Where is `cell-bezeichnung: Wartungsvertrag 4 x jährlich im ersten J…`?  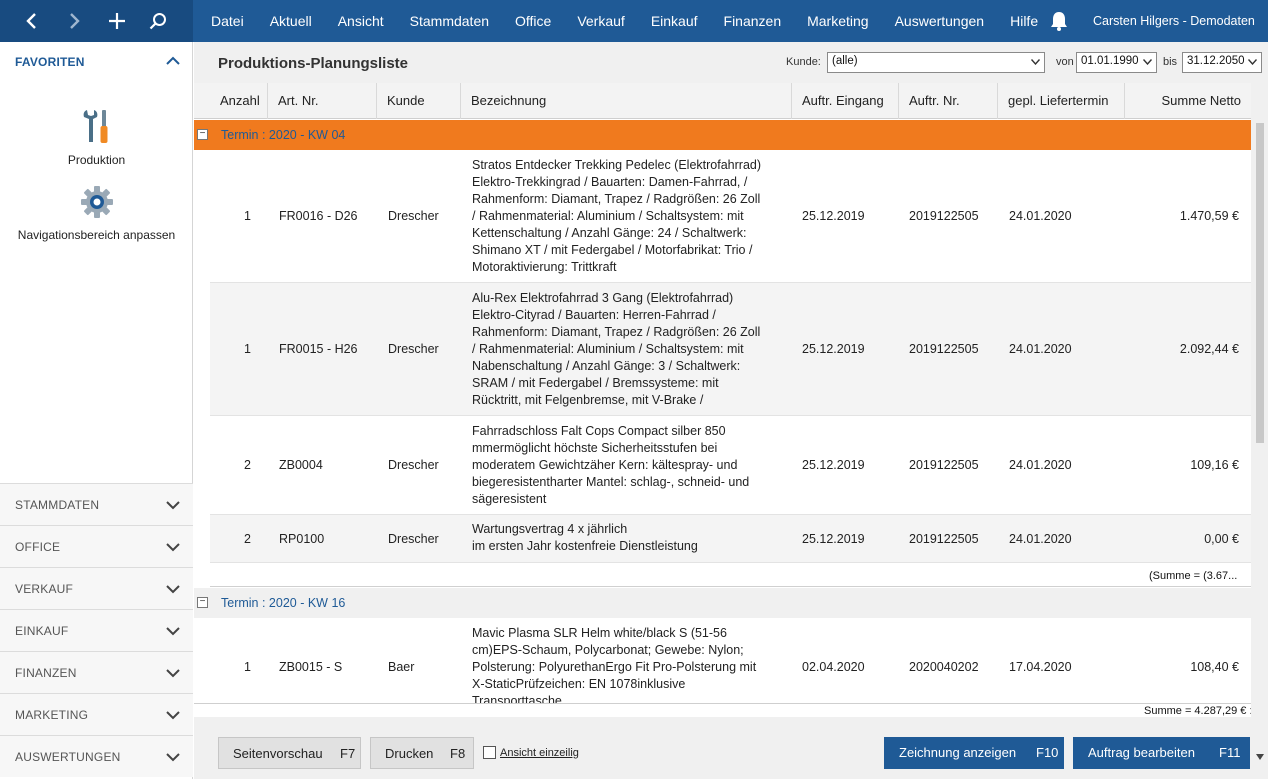 cell-bezeichnung: Wartungsvertrag 4 x jährlich im ersten J… is located at coordinates (585, 537).